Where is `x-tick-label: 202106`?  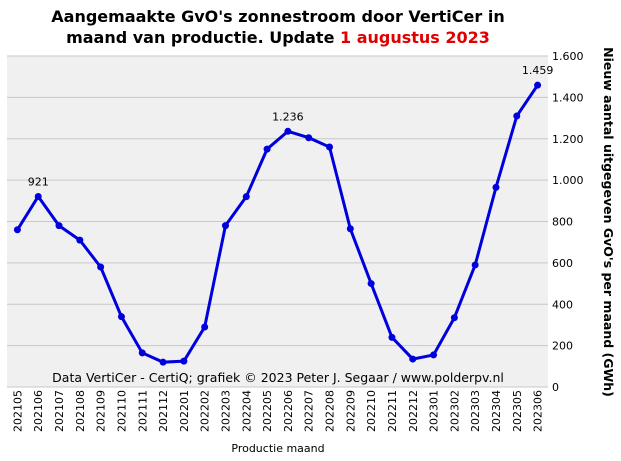 x-tick-label: 202106 is located at coordinates (38, 411).